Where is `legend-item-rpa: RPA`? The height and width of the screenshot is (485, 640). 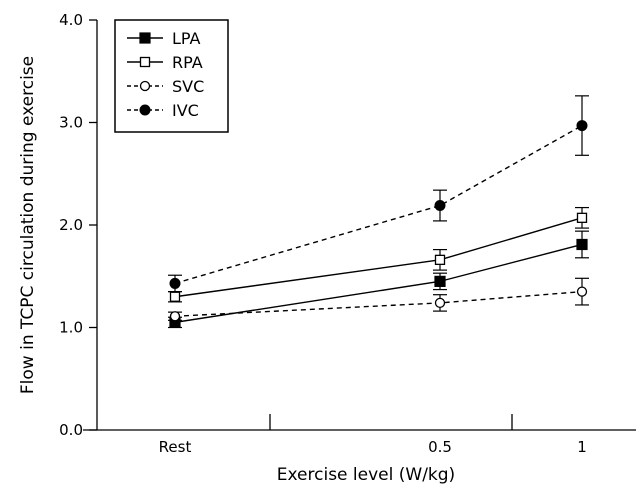 legend-item-rpa: RPA is located at coordinates (165, 62).